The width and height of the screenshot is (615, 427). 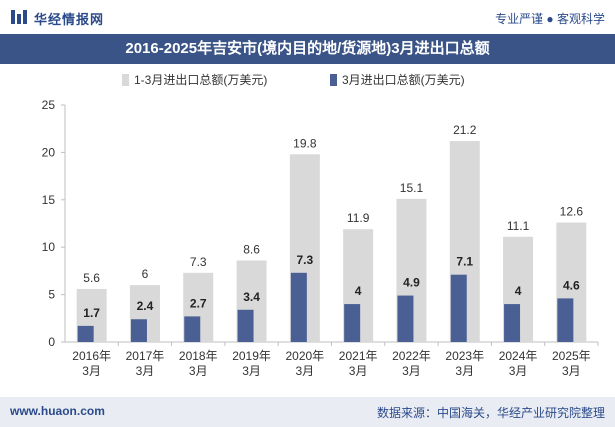 What do you see at coordinates (145, 274) in the screenshot?
I see `data-label-total-2: 6` at bounding box center [145, 274].